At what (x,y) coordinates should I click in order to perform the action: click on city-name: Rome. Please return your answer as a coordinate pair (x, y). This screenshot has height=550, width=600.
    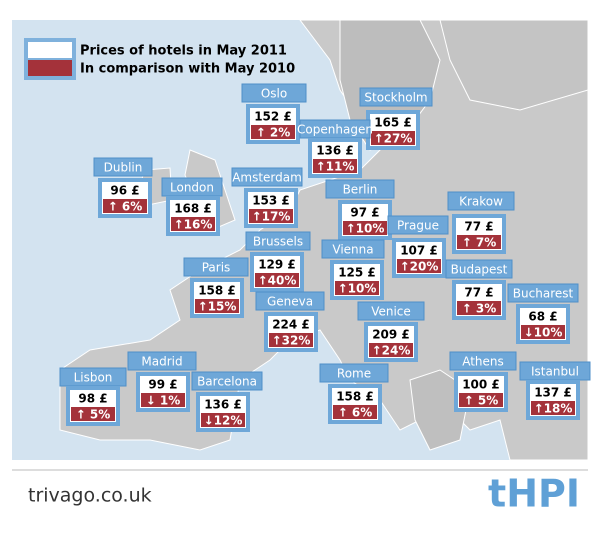
    Looking at the image, I should click on (354, 374).